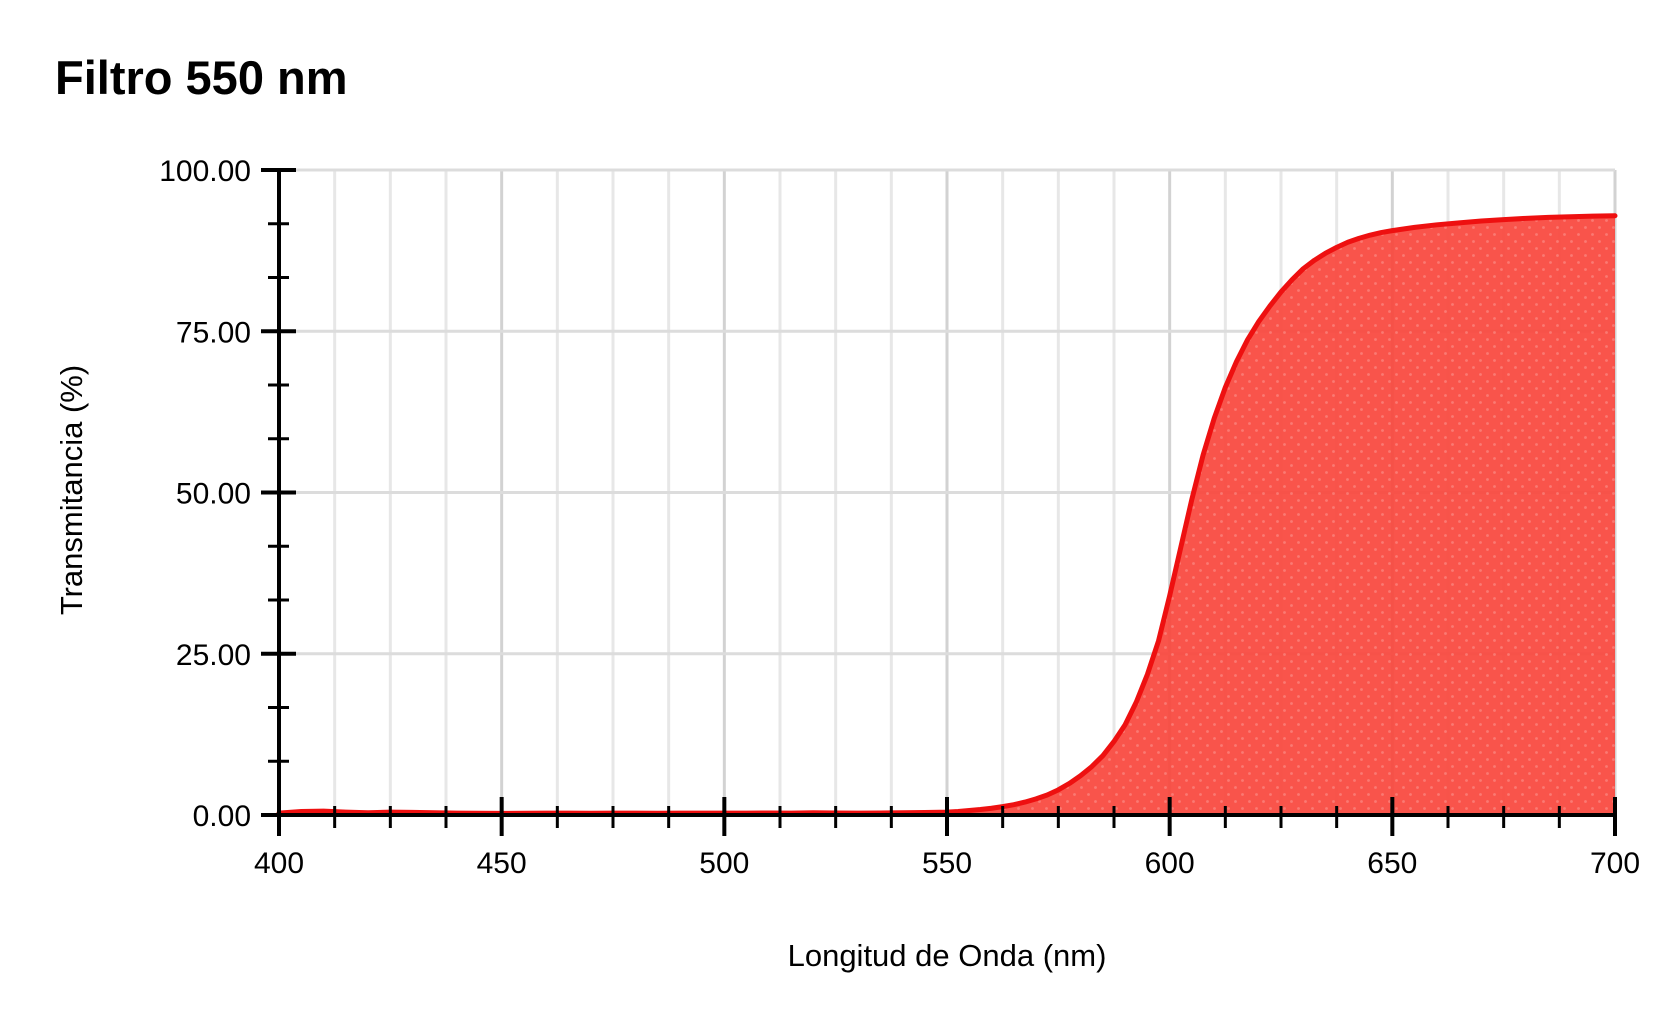 The height and width of the screenshot is (1031, 1667). What do you see at coordinates (213, 332) in the screenshot?
I see `y-tick-label: 75.00` at bounding box center [213, 332].